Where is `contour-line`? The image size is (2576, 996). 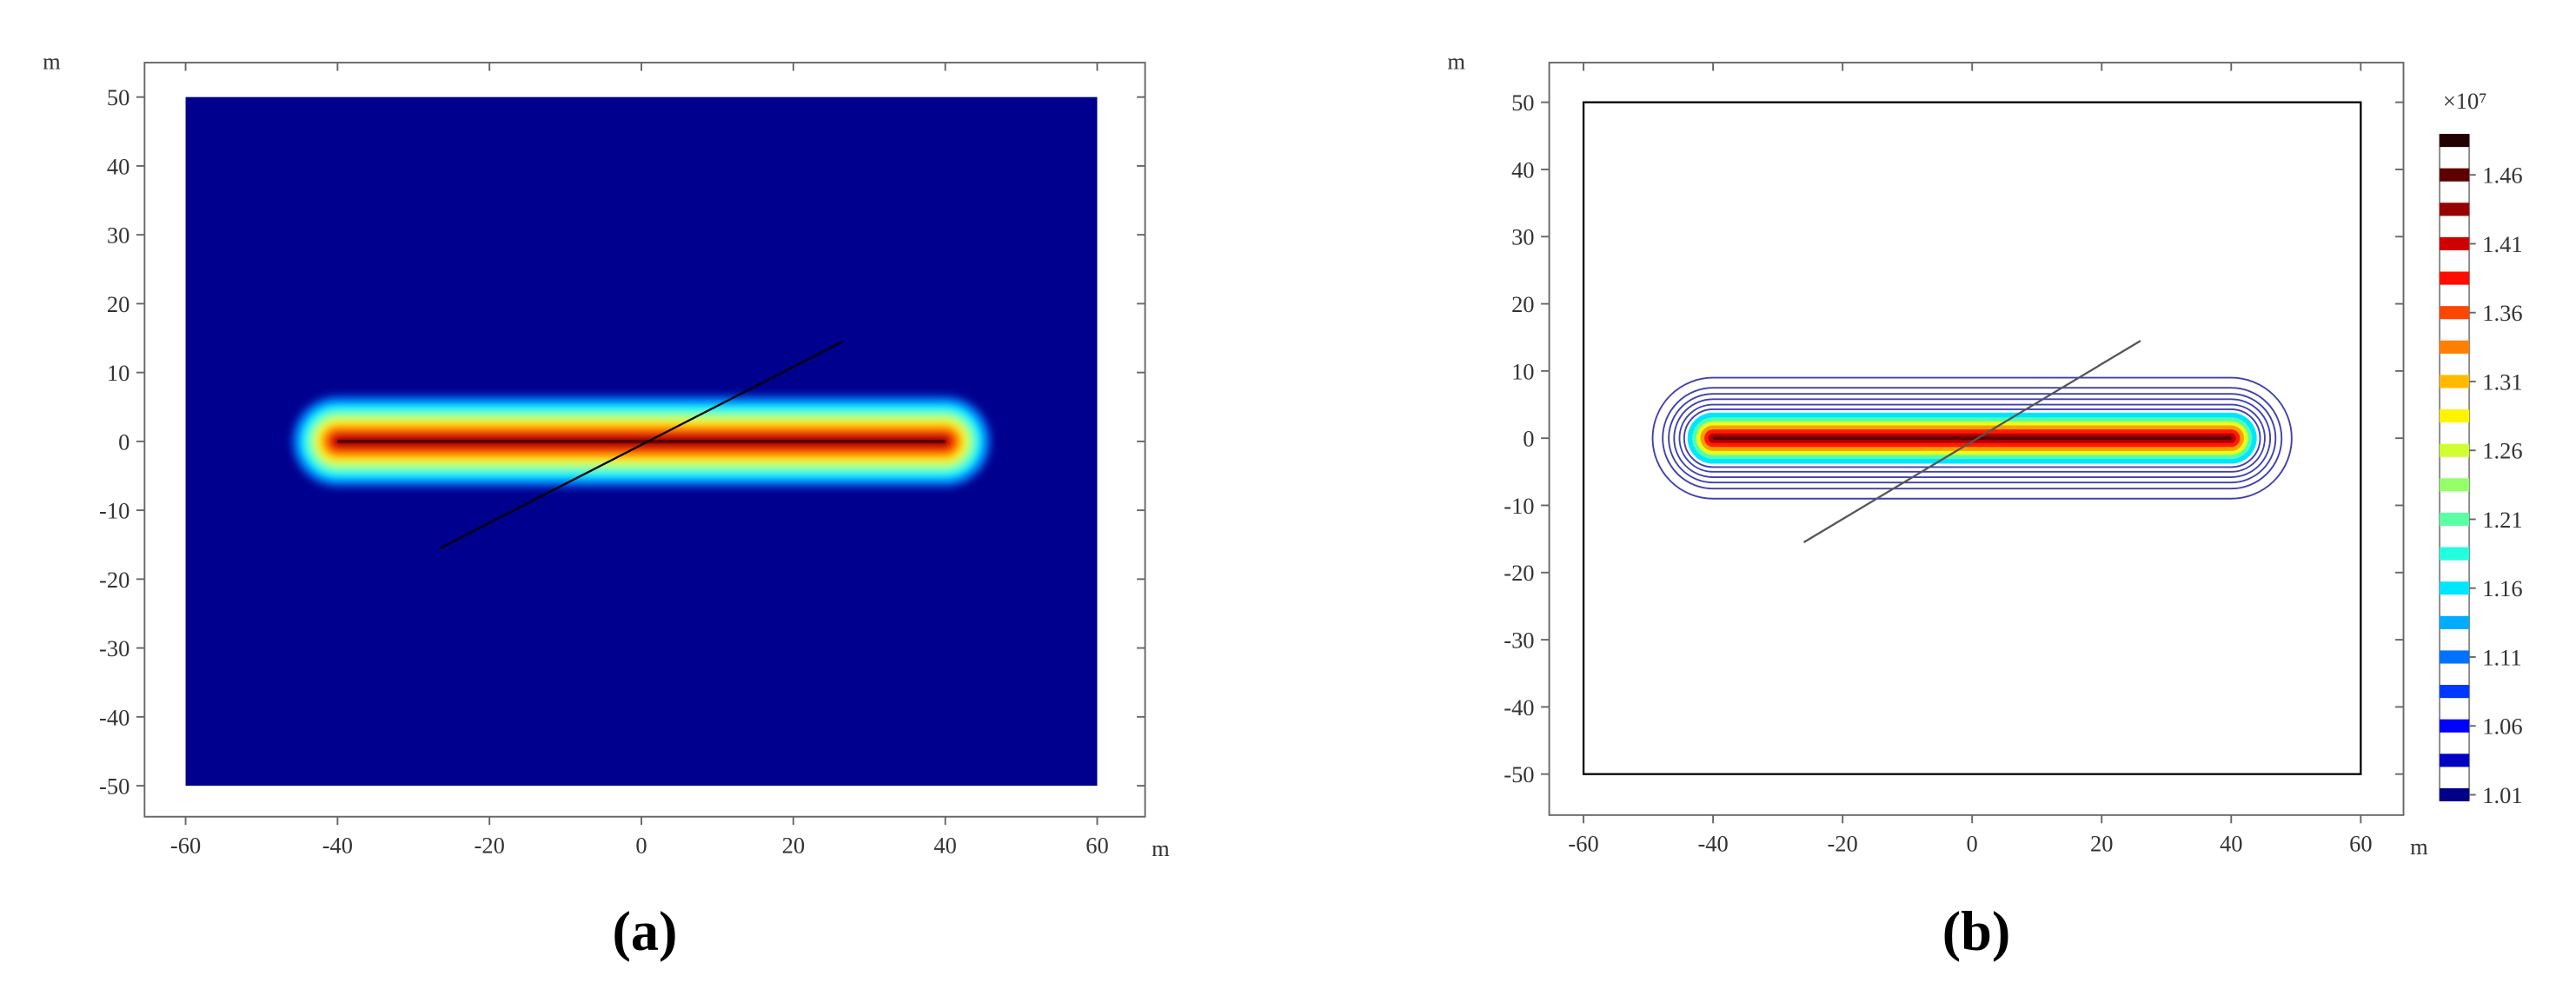
contour-line is located at coordinates (1972, 438).